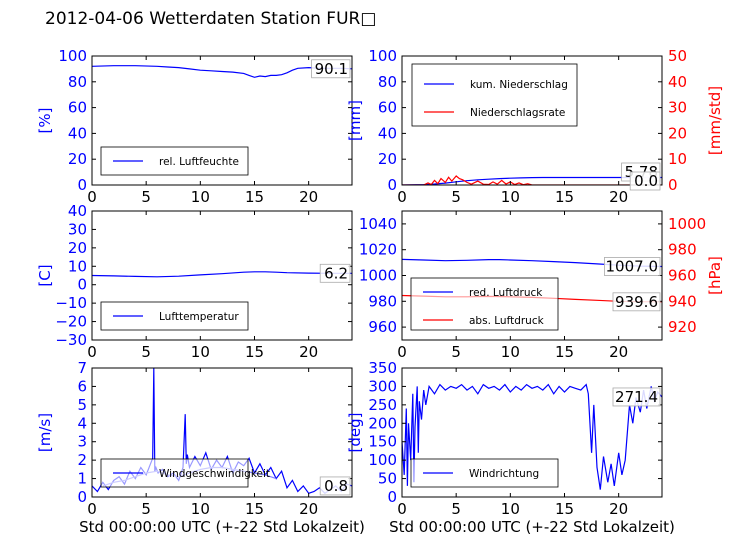 The width and height of the screenshot is (736, 552). I want to click on y-tick-label: 7, so click(82, 368).